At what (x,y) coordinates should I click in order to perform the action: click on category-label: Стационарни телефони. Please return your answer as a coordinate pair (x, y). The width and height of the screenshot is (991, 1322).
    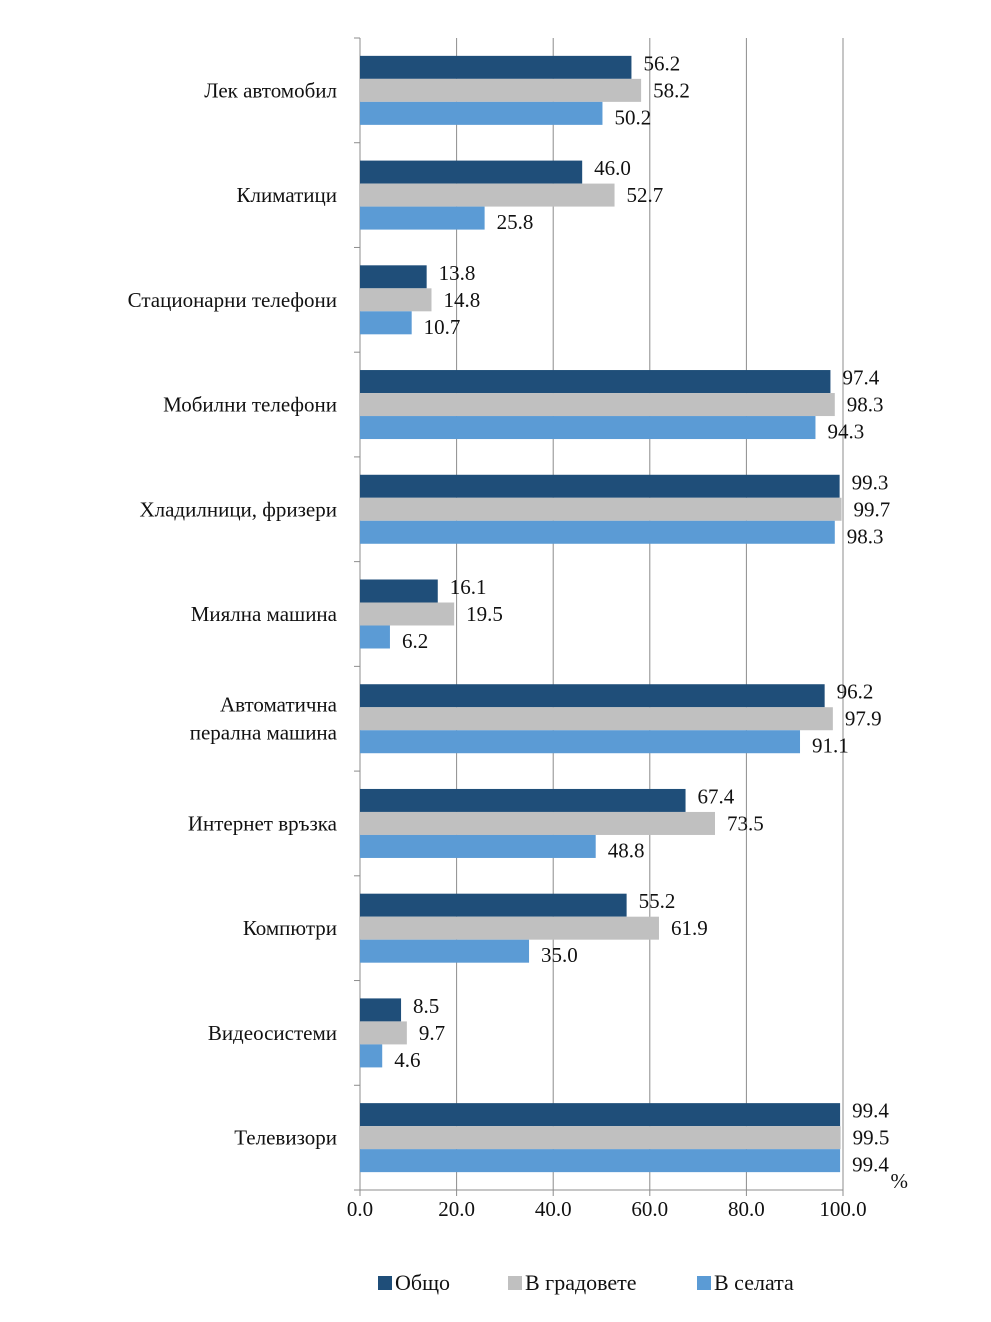
    Looking at the image, I should click on (232, 300).